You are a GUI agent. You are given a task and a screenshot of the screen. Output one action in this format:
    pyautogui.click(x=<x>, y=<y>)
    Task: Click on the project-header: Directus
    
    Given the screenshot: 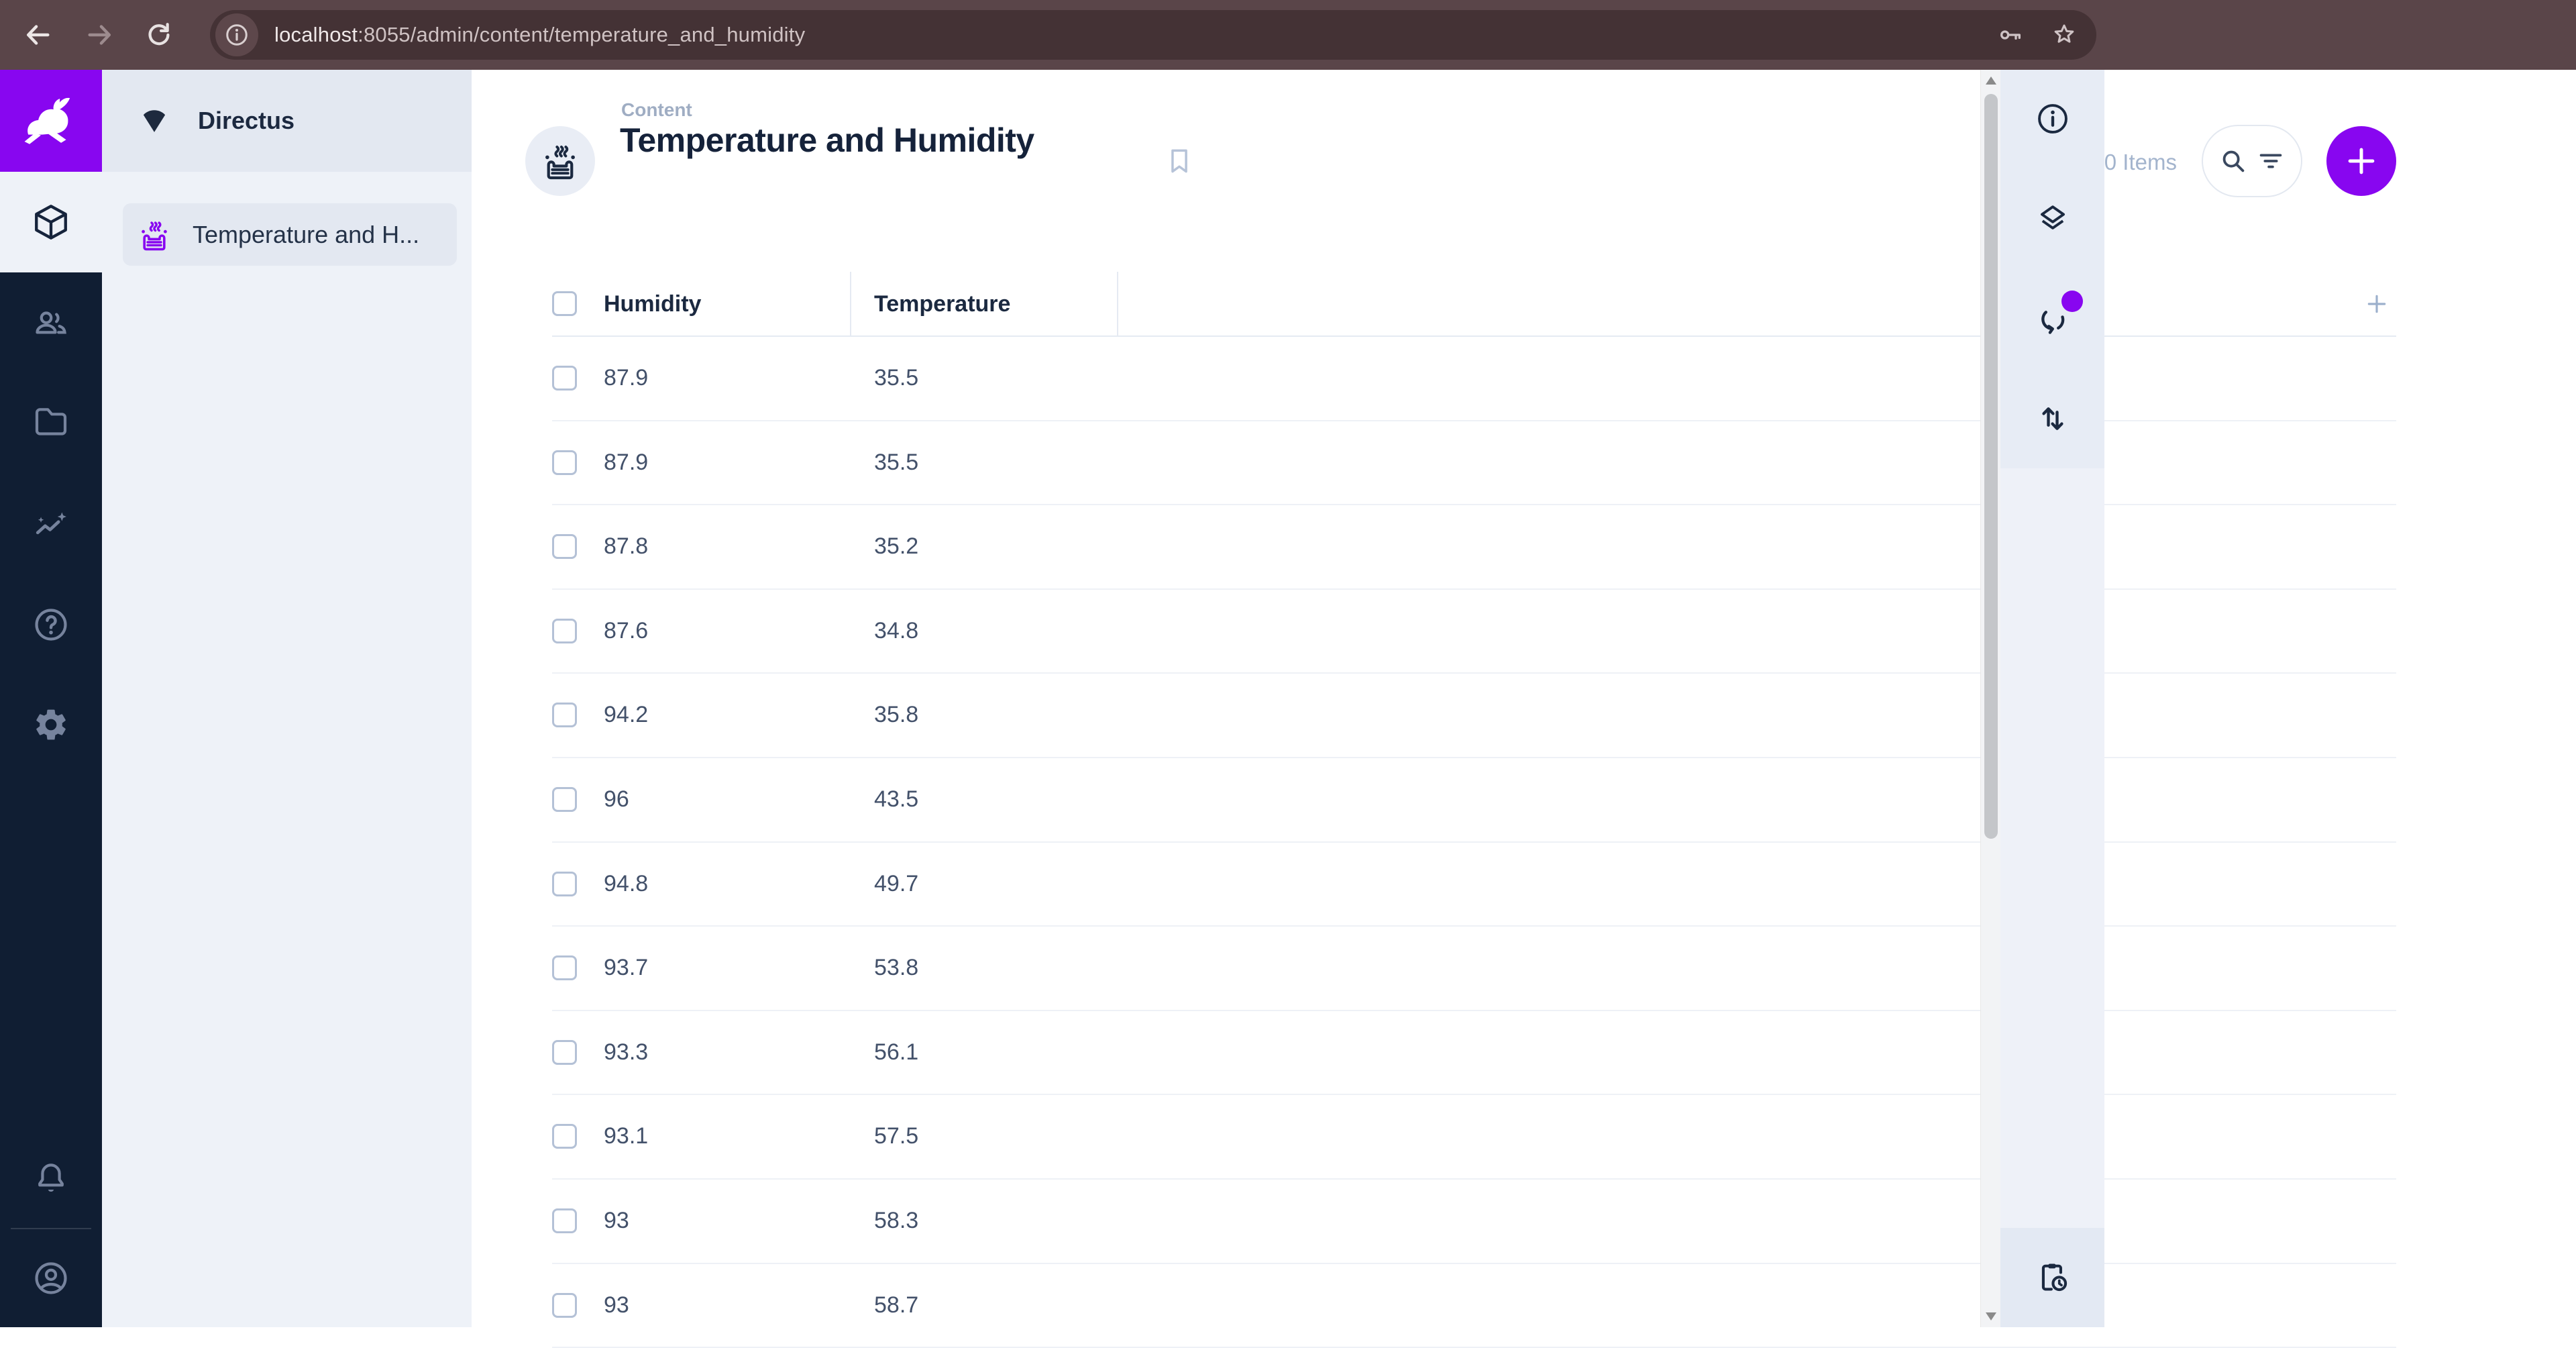 What is the action you would take?
    pyautogui.click(x=287, y=121)
    